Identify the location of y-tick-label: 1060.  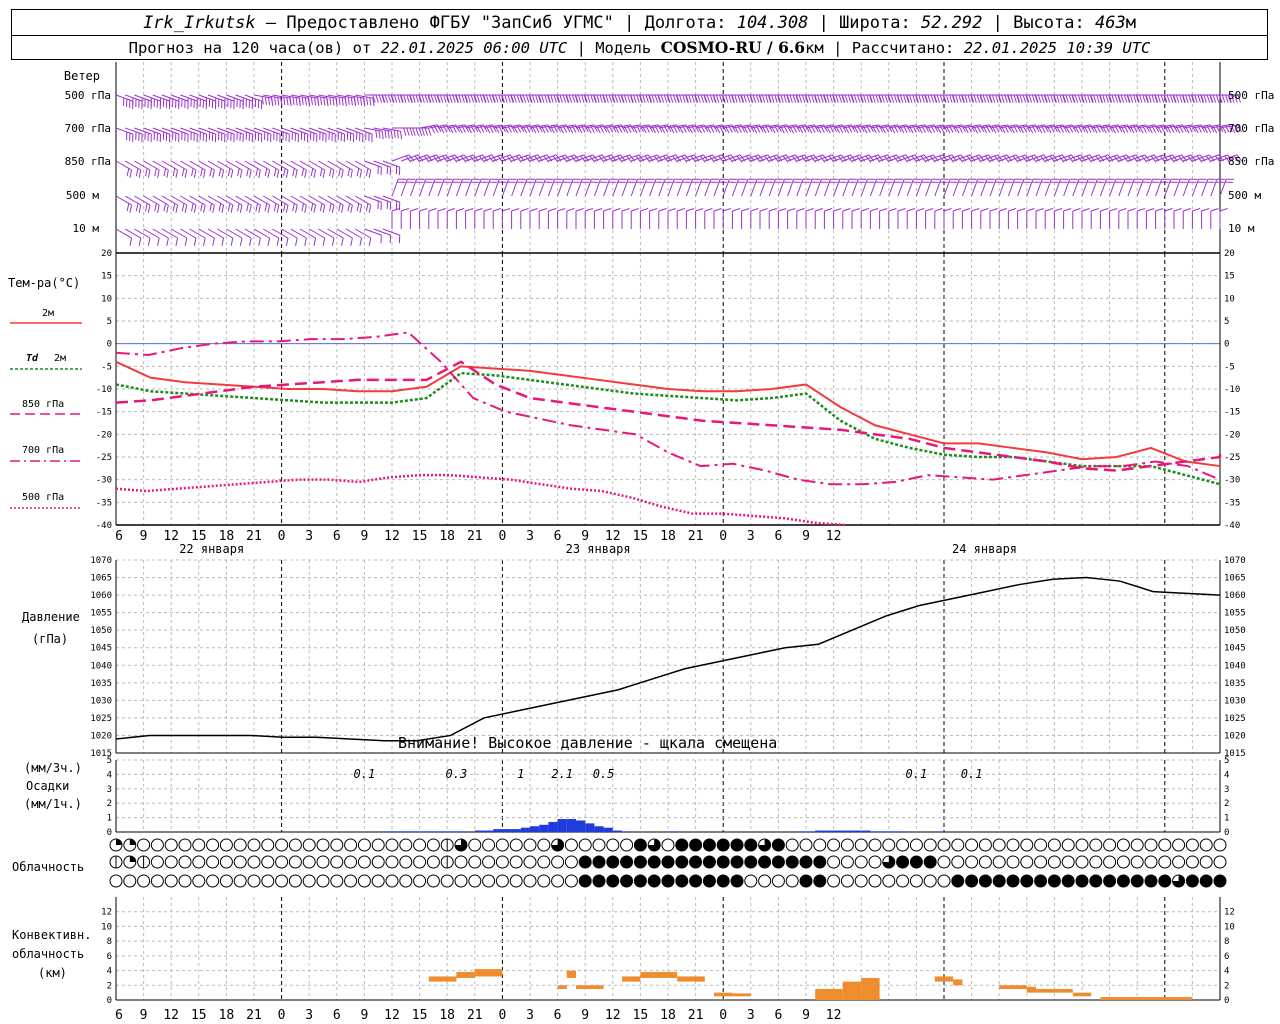
(101, 596).